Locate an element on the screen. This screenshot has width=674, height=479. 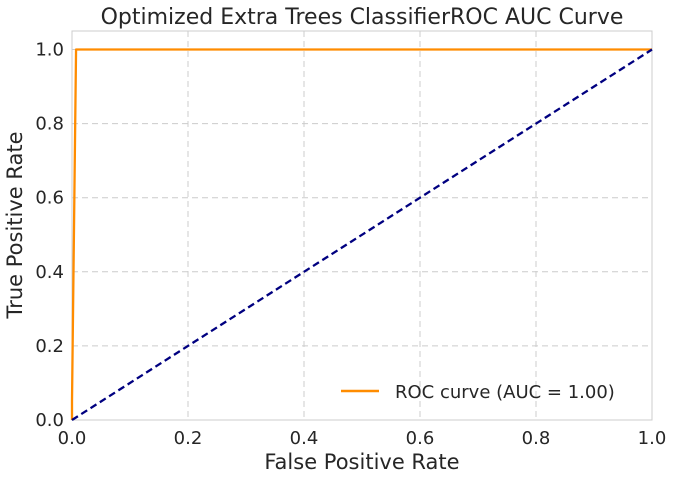
y-tick-label: 0.4 is located at coordinates (49, 272).